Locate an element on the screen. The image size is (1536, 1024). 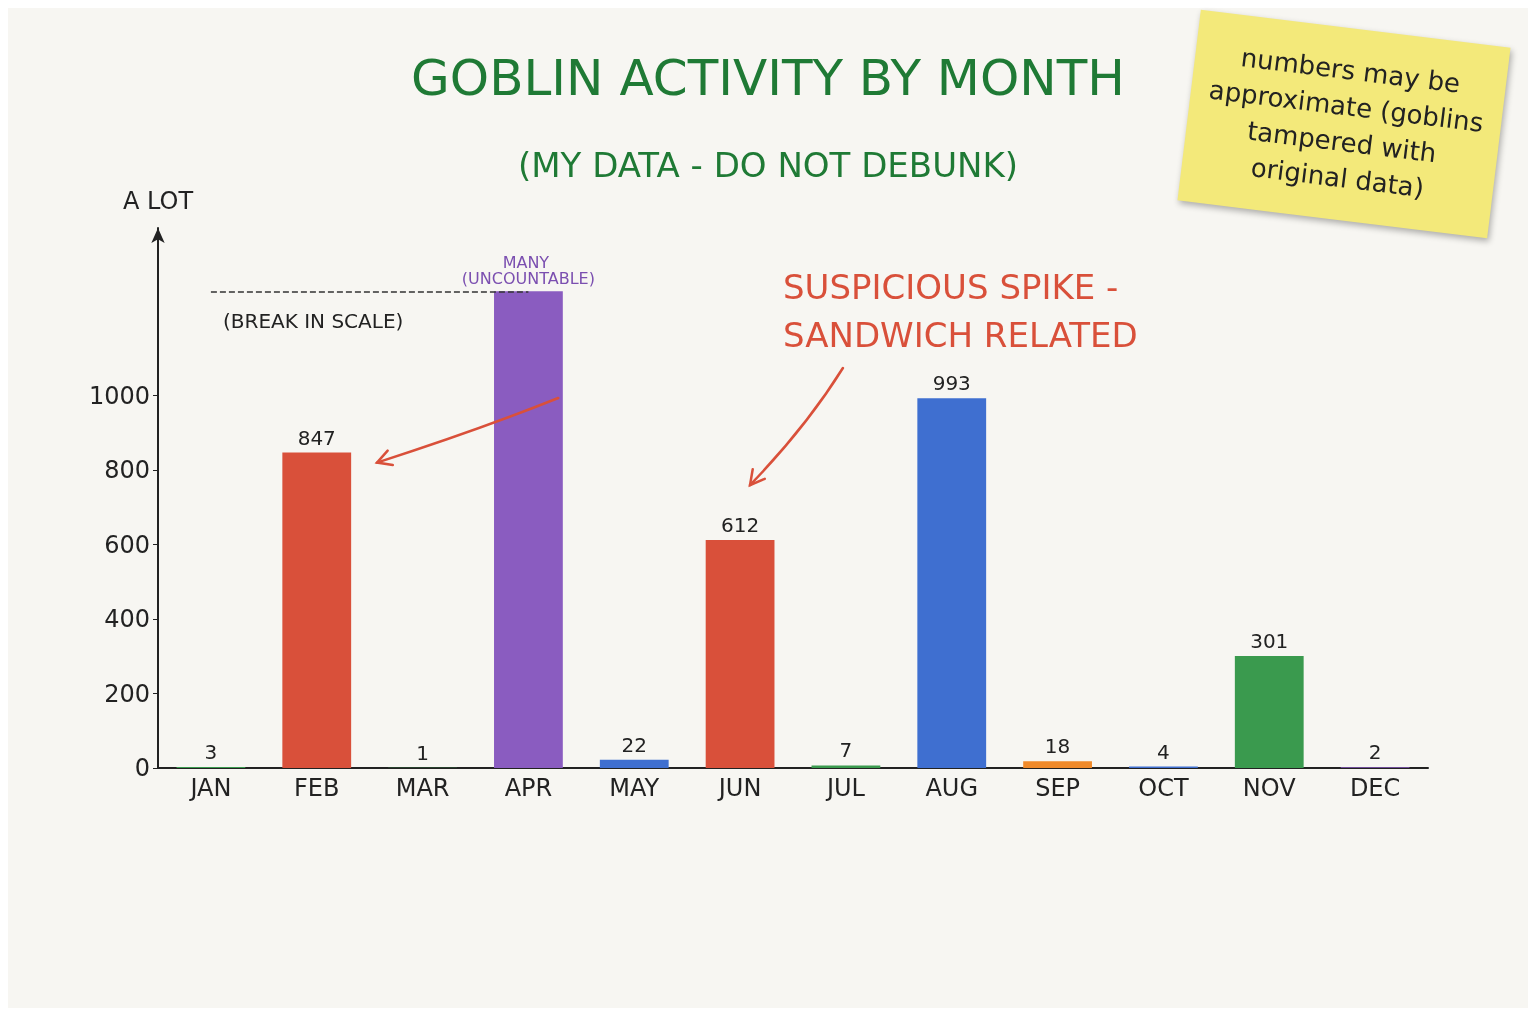
data-label: 3 is located at coordinates (211, 751).